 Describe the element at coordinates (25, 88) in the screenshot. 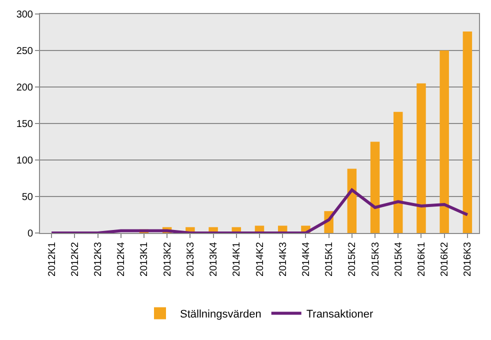

I see `y-tick-label: 200` at that location.